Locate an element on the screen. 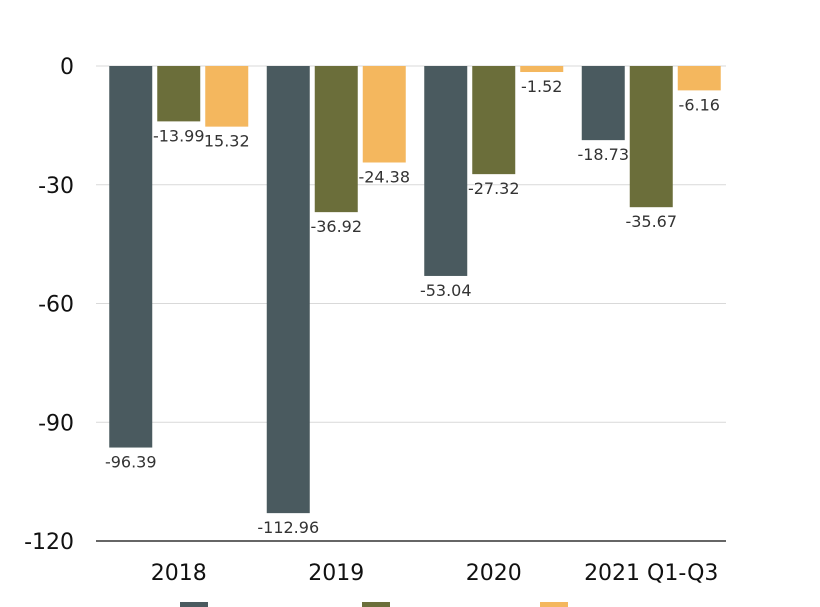 This screenshot has height=607, width=820. data-label: 15.32 is located at coordinates (227, 141).